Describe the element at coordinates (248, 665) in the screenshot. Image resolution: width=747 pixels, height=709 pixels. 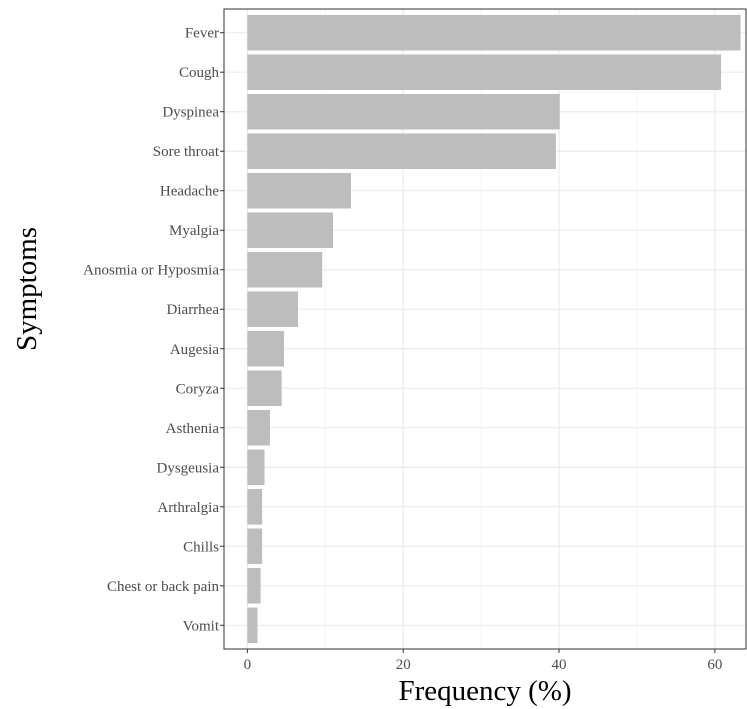
I see `x-tick-label: 0` at that location.